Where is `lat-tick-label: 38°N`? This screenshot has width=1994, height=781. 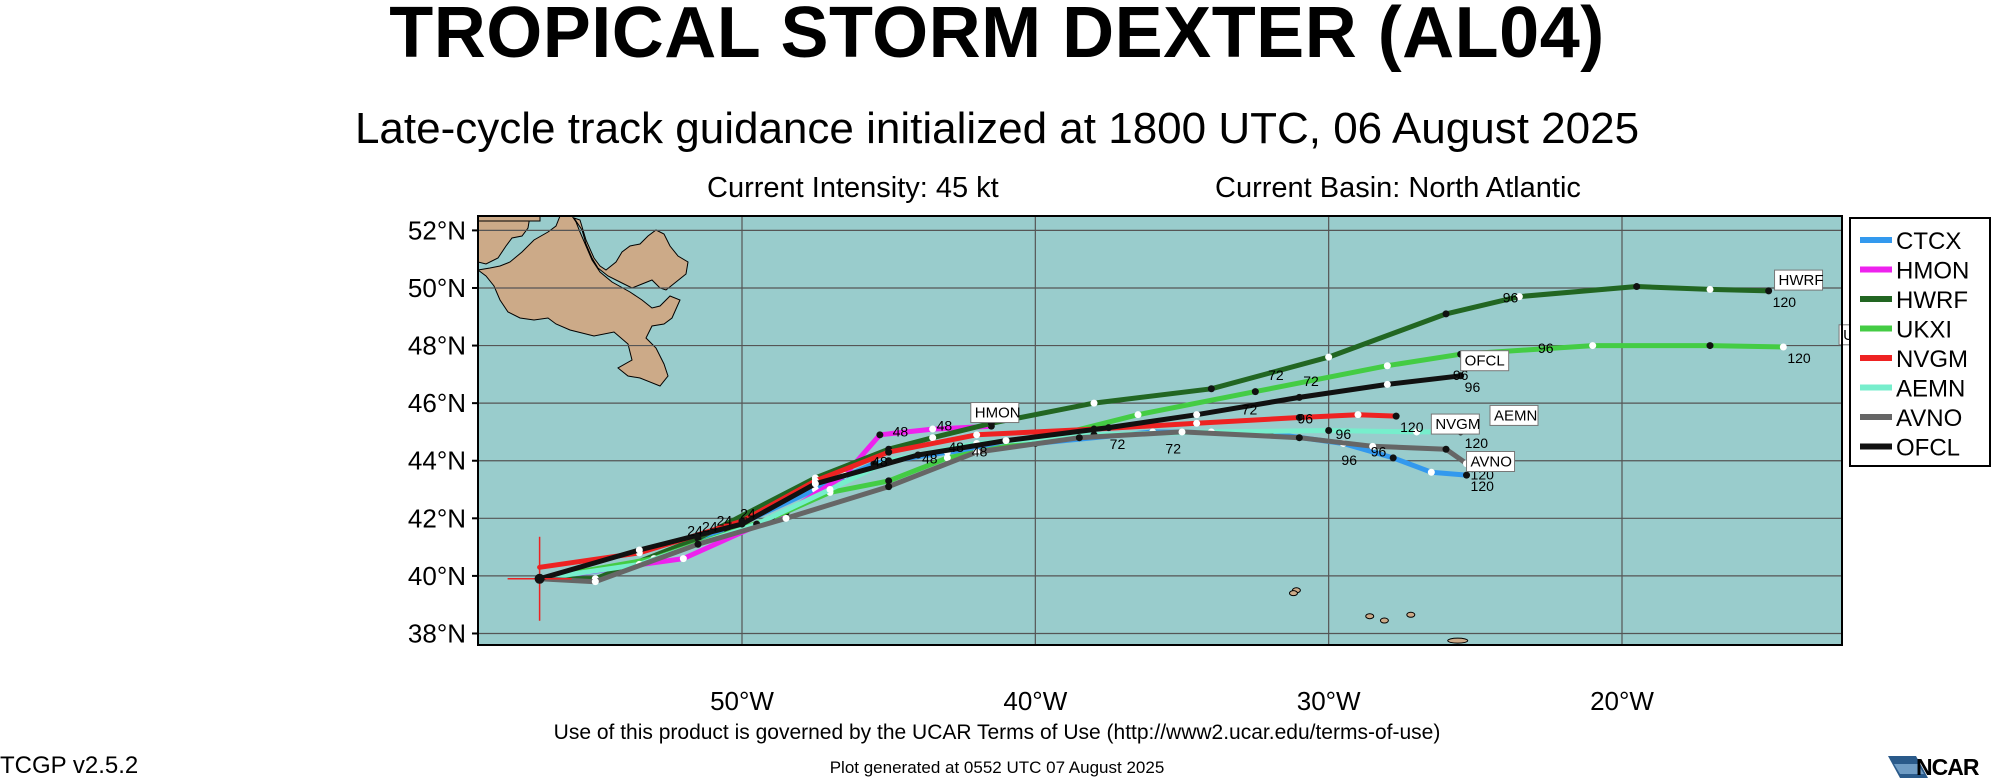 lat-tick-label: 38°N is located at coordinates (437, 633).